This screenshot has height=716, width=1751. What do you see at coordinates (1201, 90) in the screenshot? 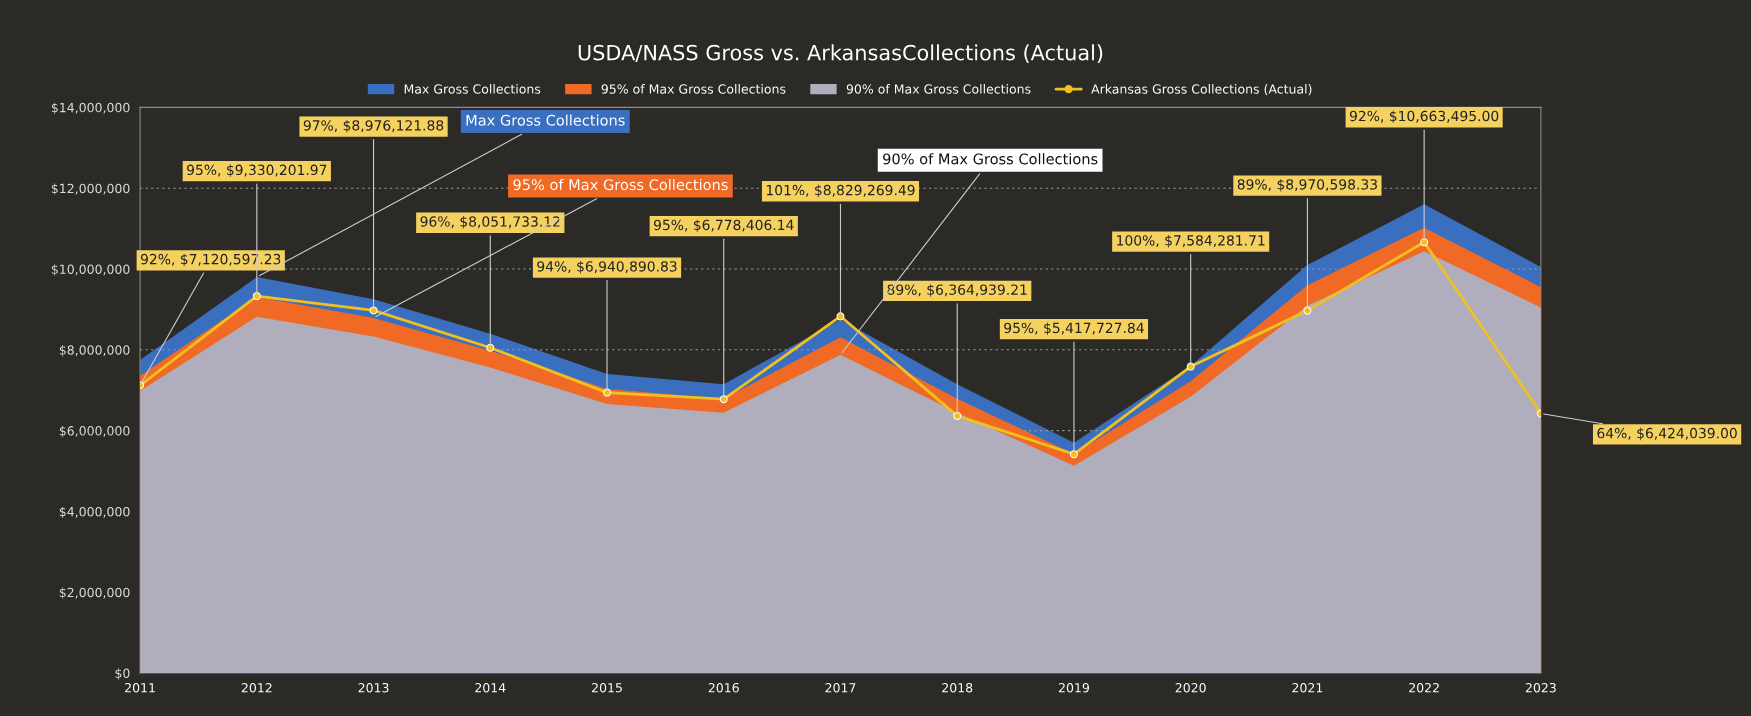
I see `legend-label: Arkansas Gross Collections (Actual)` at bounding box center [1201, 90].